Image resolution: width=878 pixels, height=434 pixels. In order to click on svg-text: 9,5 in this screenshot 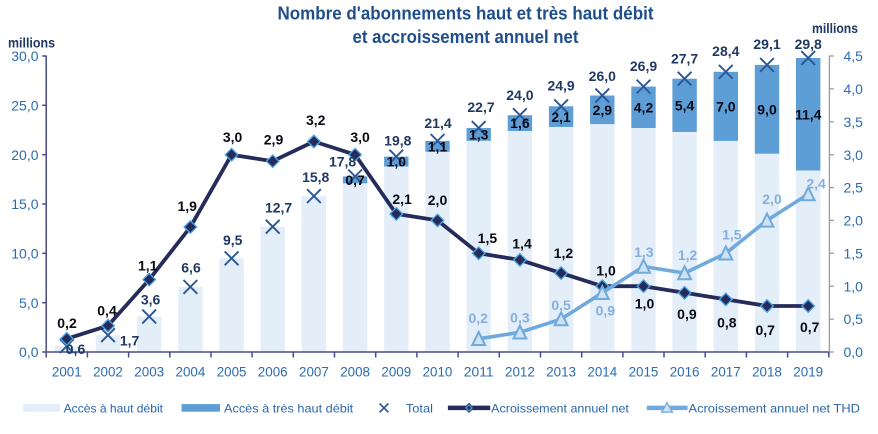, I will do `click(233, 240)`.